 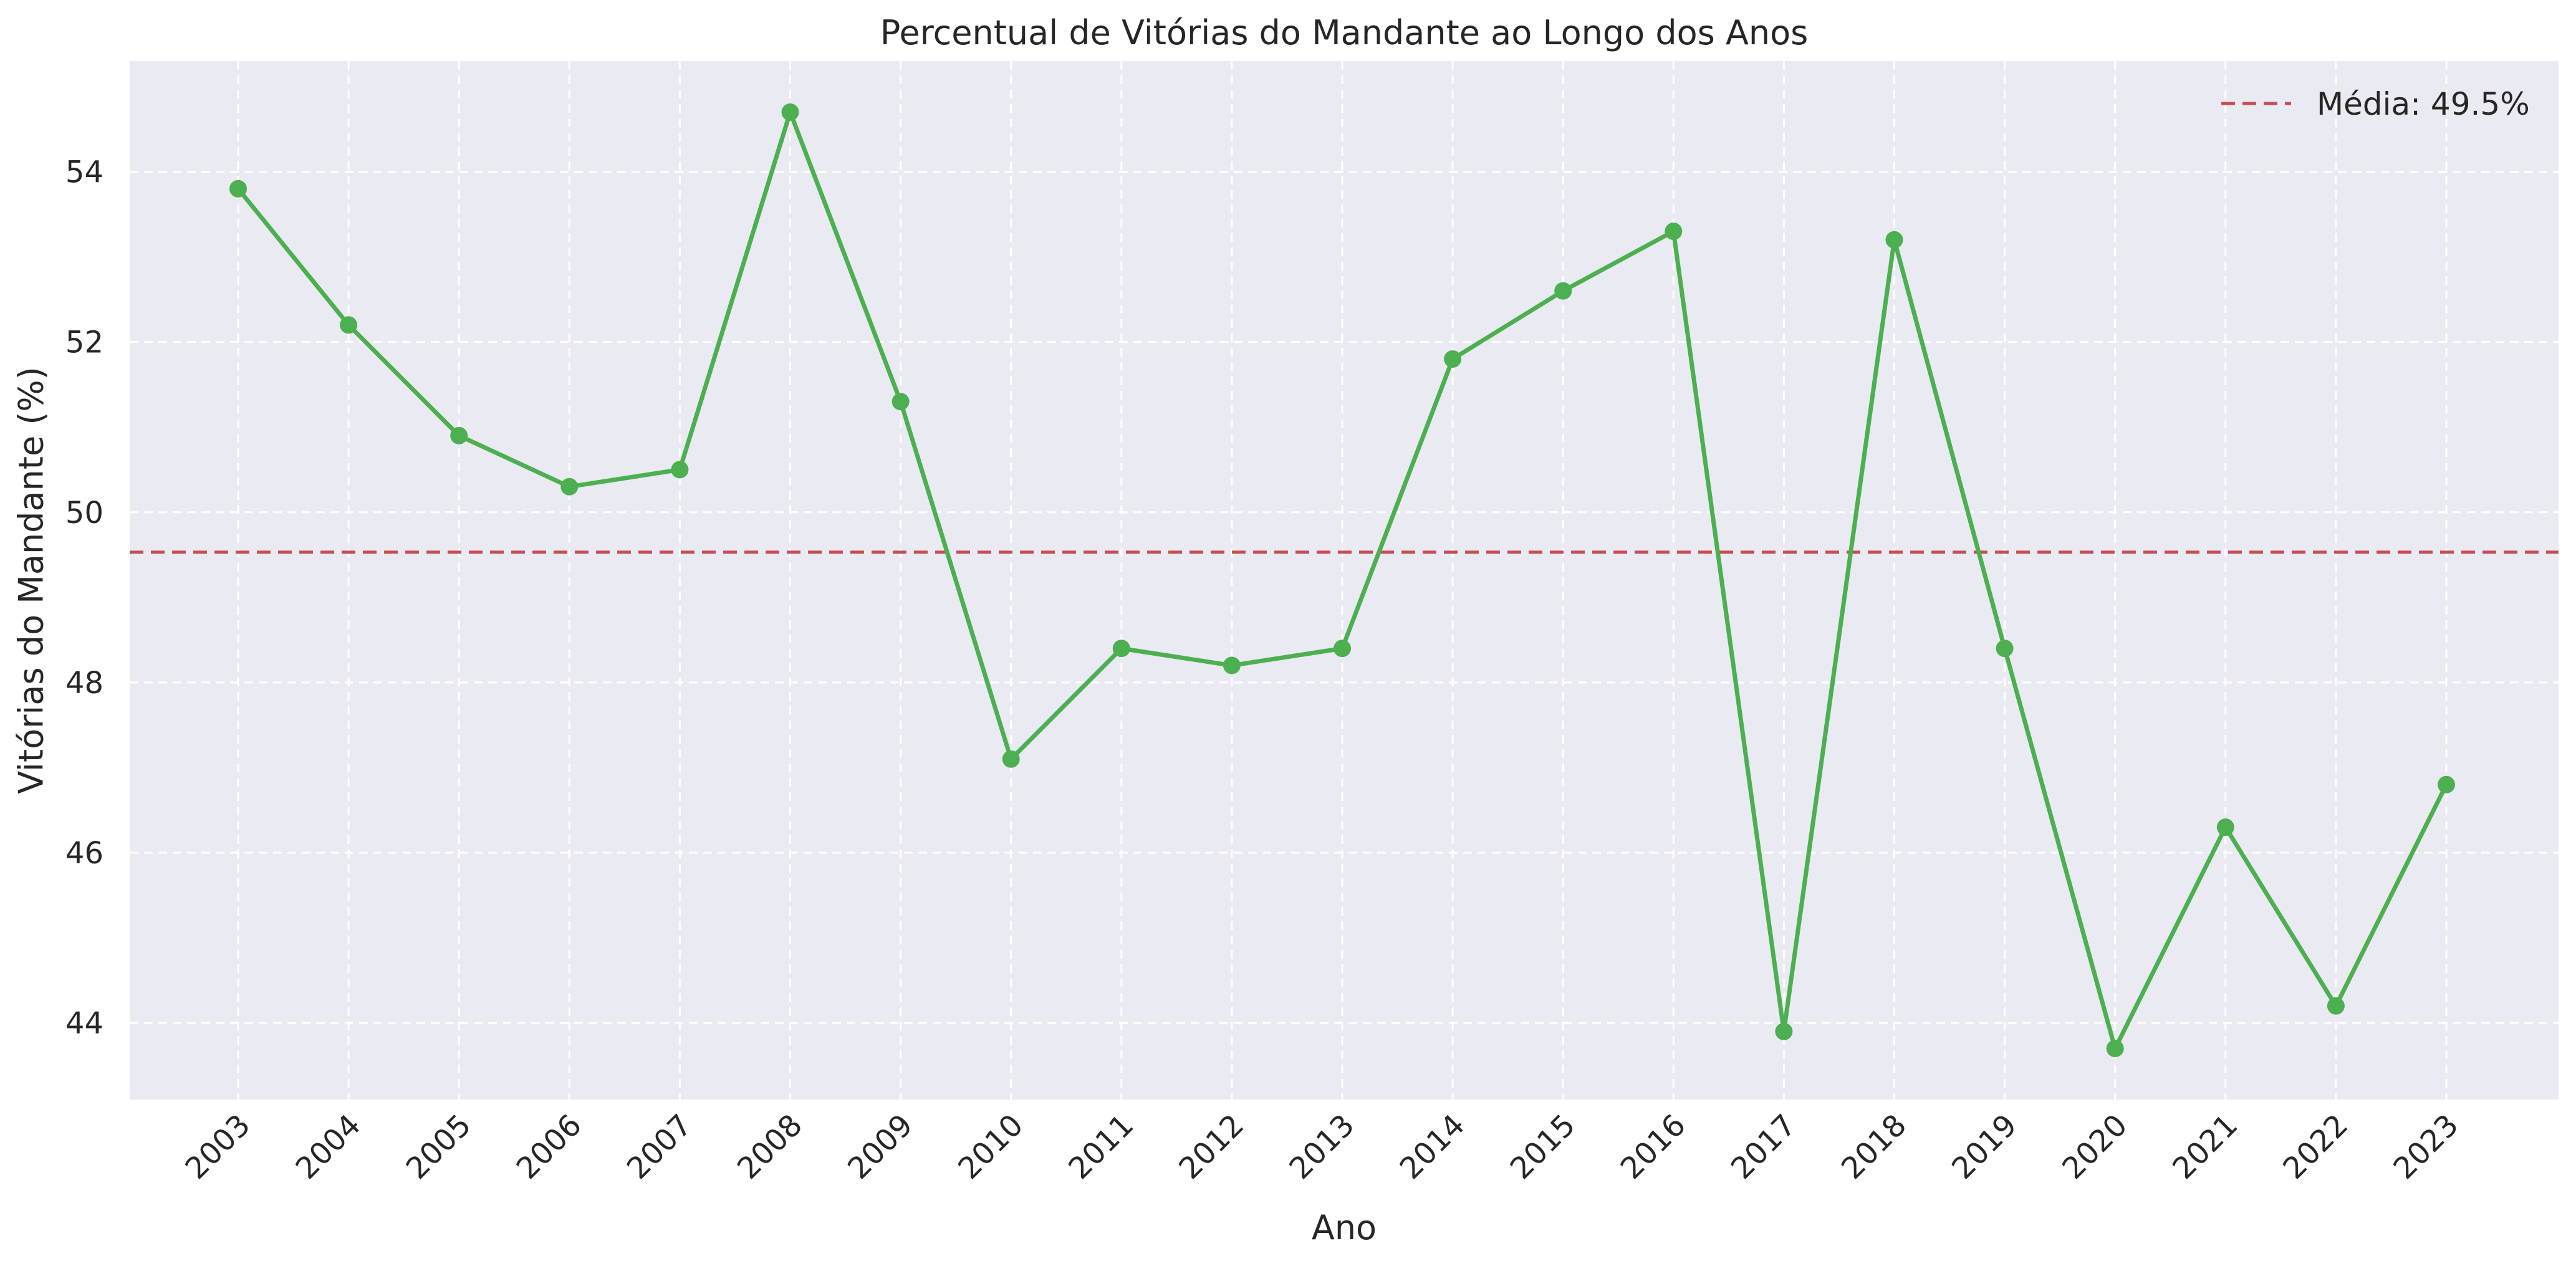 I want to click on y-tick-label: 54, so click(x=84, y=172).